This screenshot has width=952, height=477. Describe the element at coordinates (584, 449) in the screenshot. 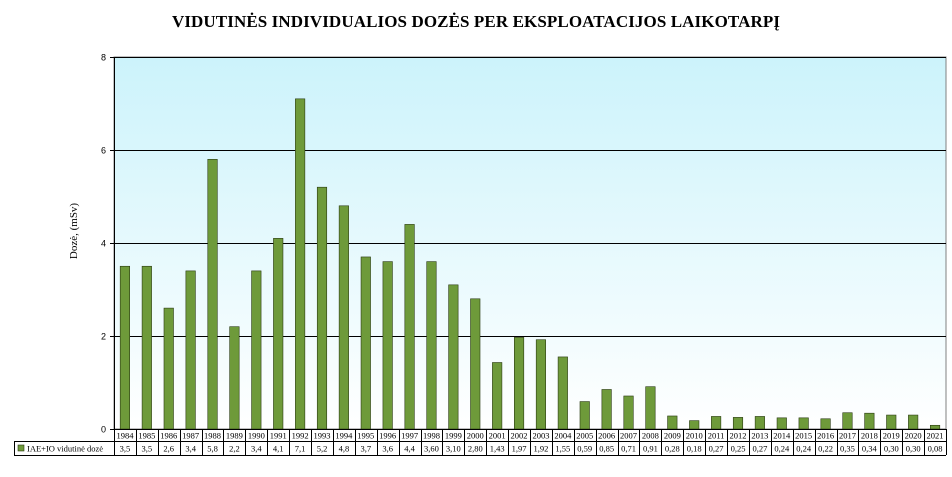

I see `data-label: 0,59` at that location.